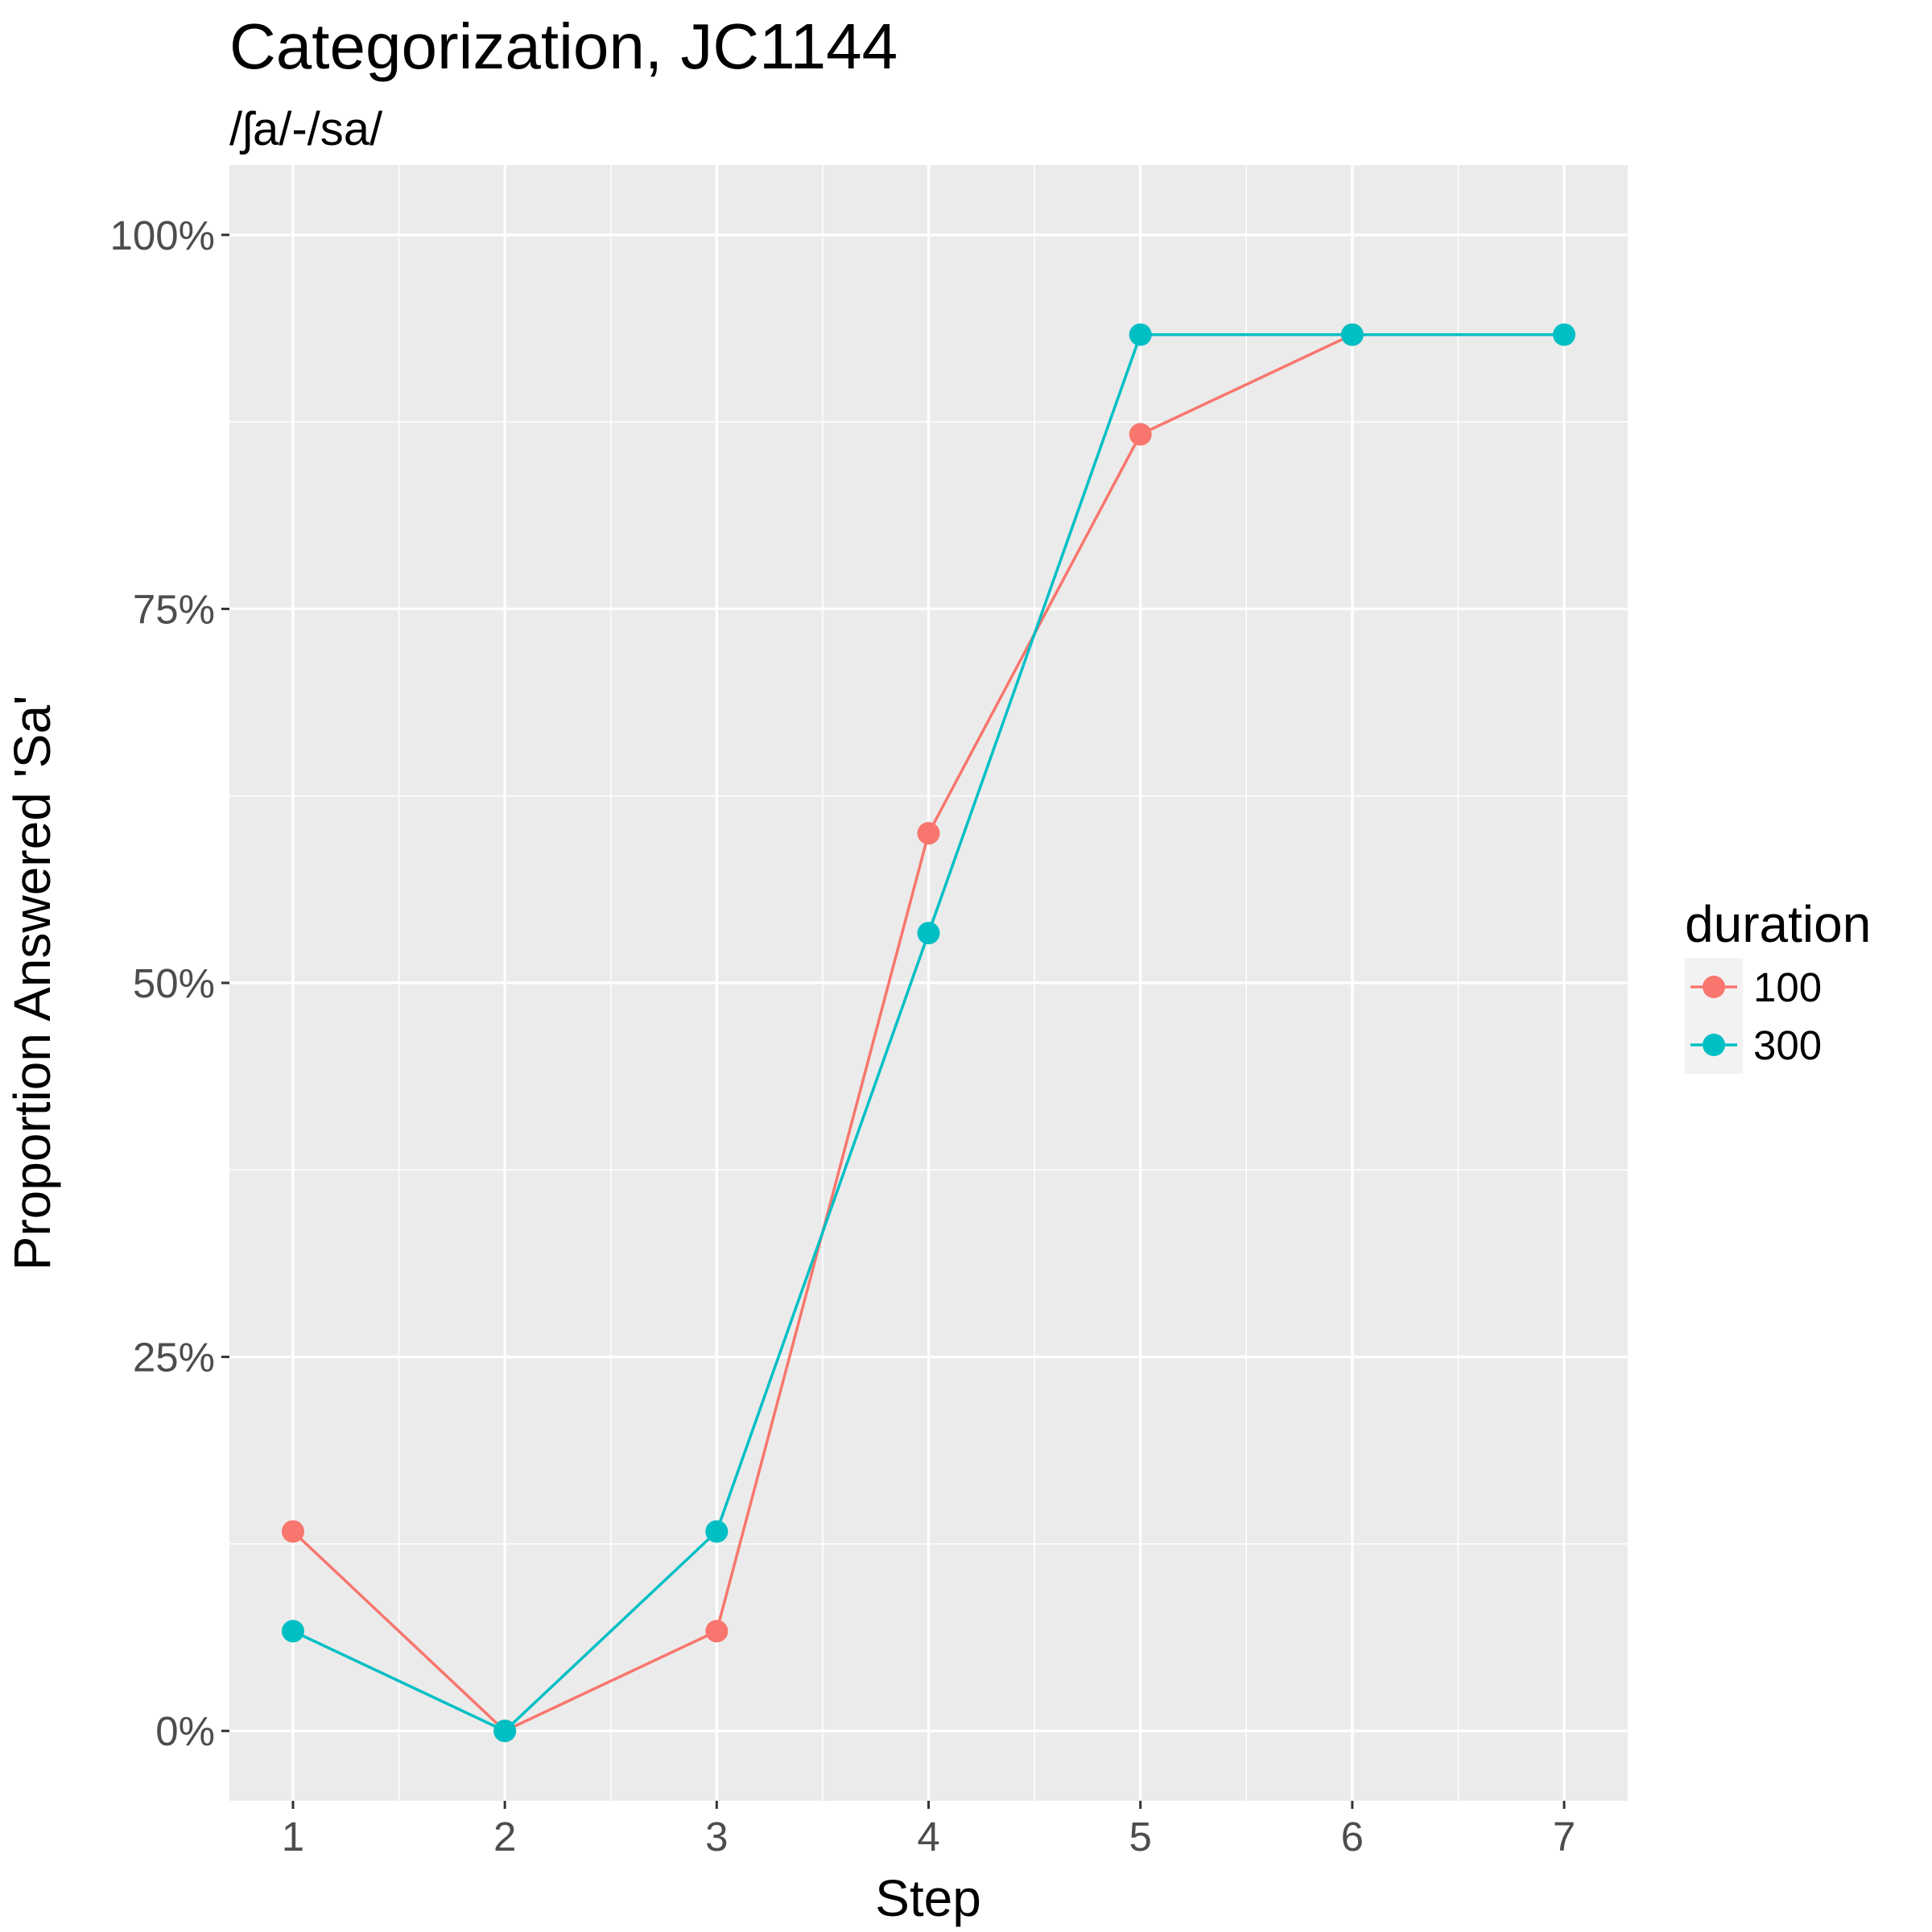 This screenshot has height=1932, width=1932. Describe the element at coordinates (162, 235) in the screenshot. I see `y-tick-label: 100%` at that location.